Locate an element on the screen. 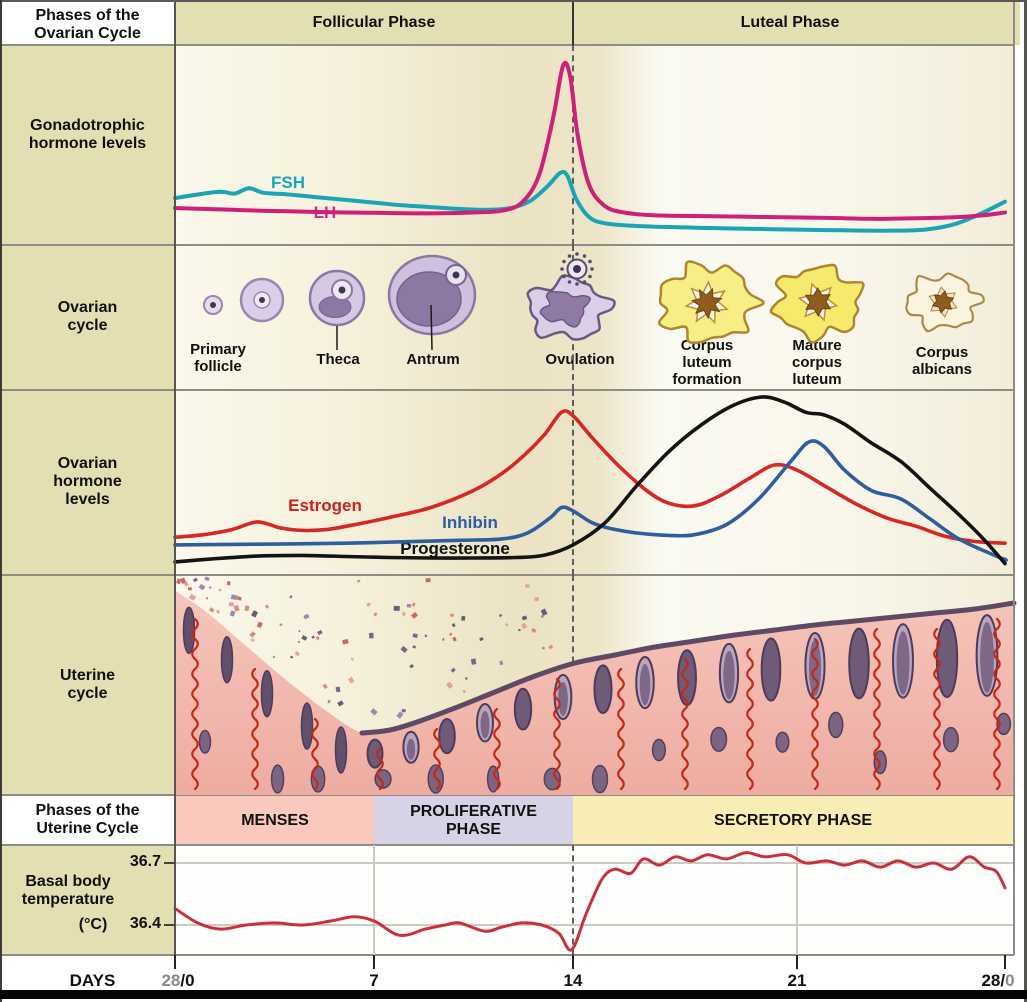 The width and height of the screenshot is (1027, 1002). header-ovarian-cell-bg is located at coordinates (87, 22).